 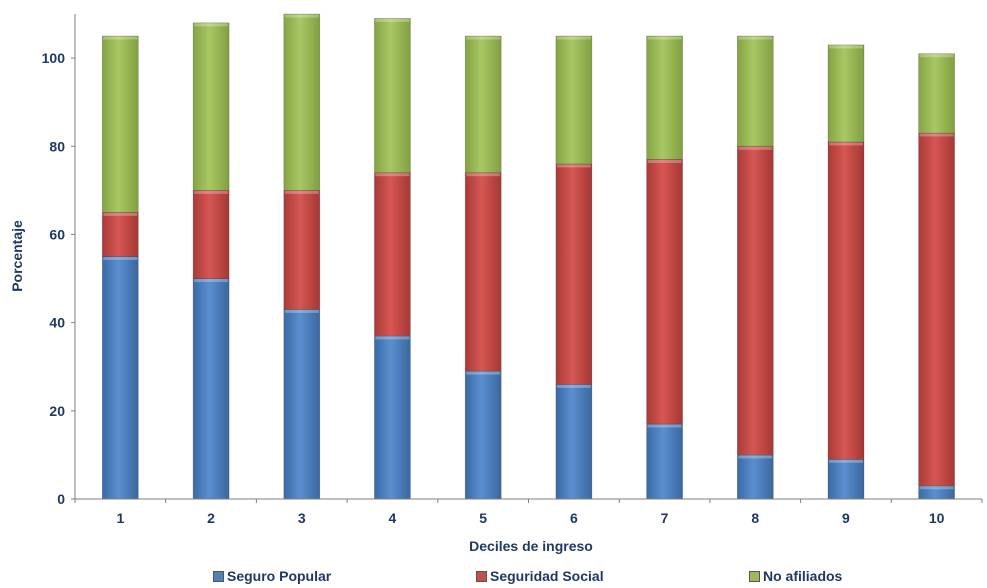 I want to click on y-tick-label-100: 100, so click(x=54, y=58).